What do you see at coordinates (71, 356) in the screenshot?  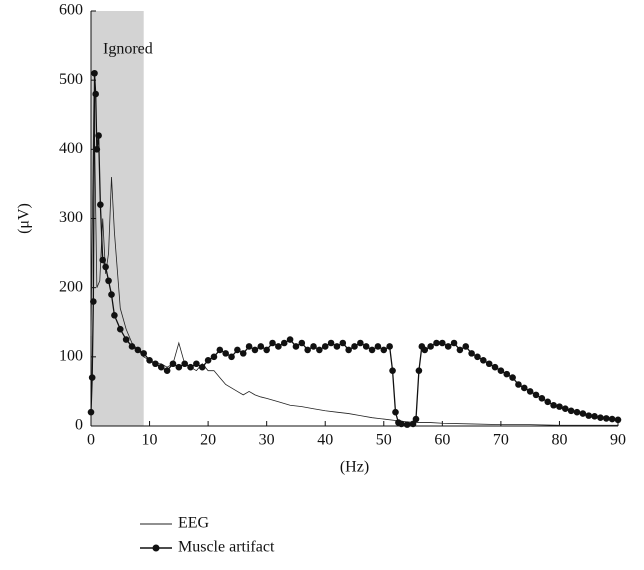 I see `y-tick-label: 100` at bounding box center [71, 356].